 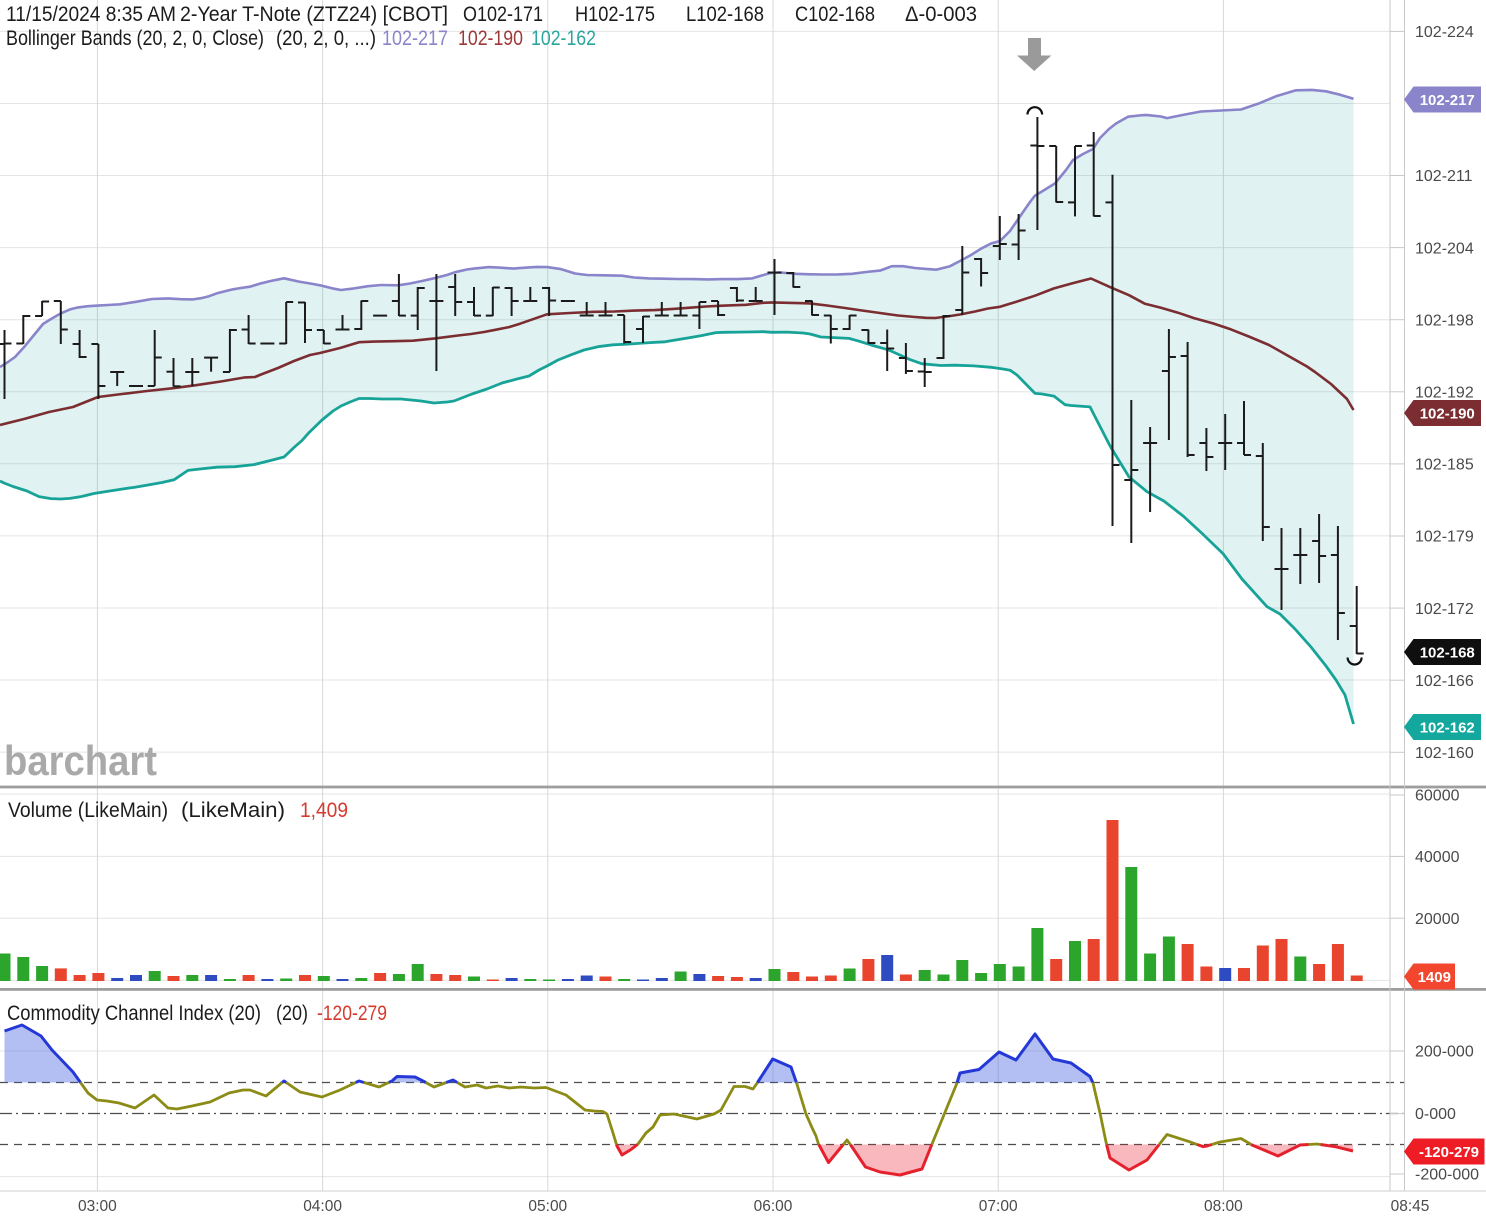 I want to click on svg-text: 102-211, so click(x=1444, y=176).